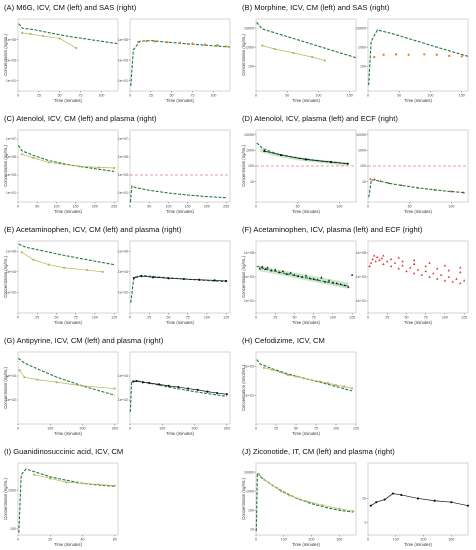 The image size is (476, 550). Describe the element at coordinates (304, 277) in the screenshot. I see `prediction-band` at that location.